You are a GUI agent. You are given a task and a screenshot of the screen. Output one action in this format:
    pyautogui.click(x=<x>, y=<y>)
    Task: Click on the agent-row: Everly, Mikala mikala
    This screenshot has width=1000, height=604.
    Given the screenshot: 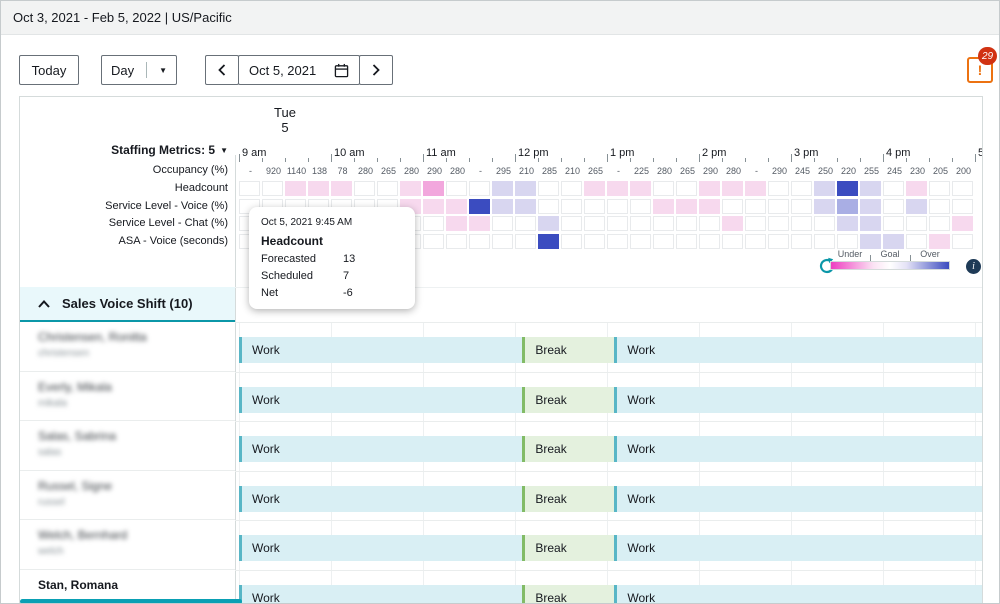 What is the action you would take?
    pyautogui.click(x=127, y=396)
    